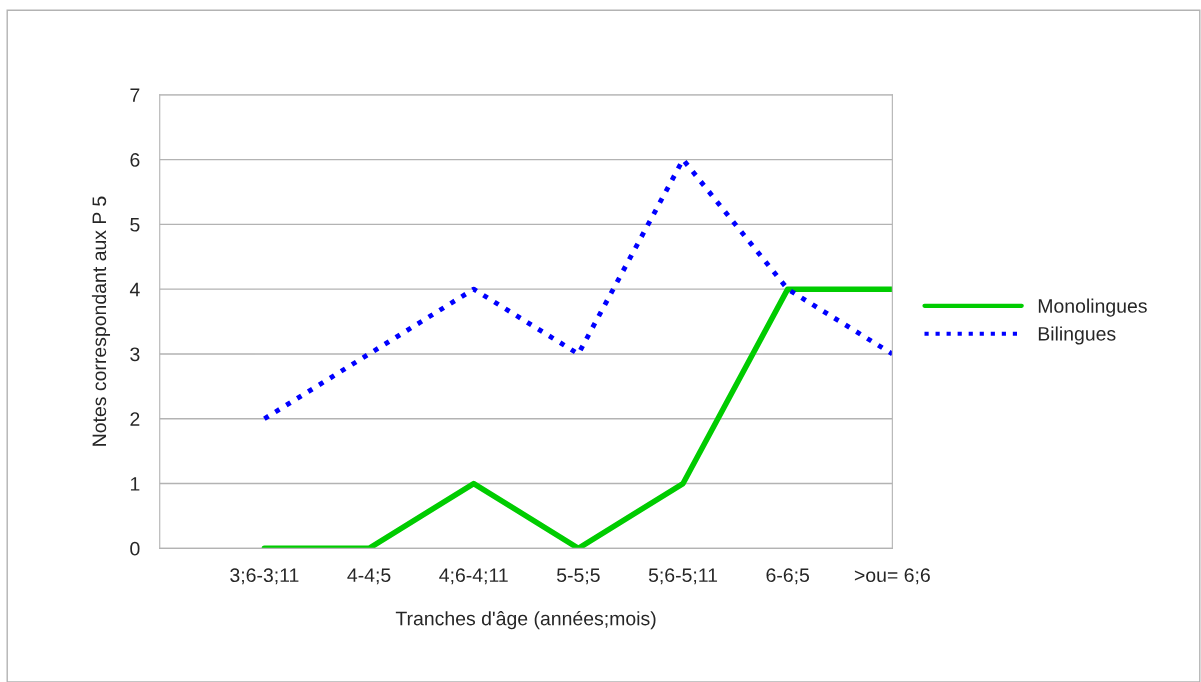  What do you see at coordinates (135, 548) in the screenshot?
I see `y-tick-label: 0` at bounding box center [135, 548].